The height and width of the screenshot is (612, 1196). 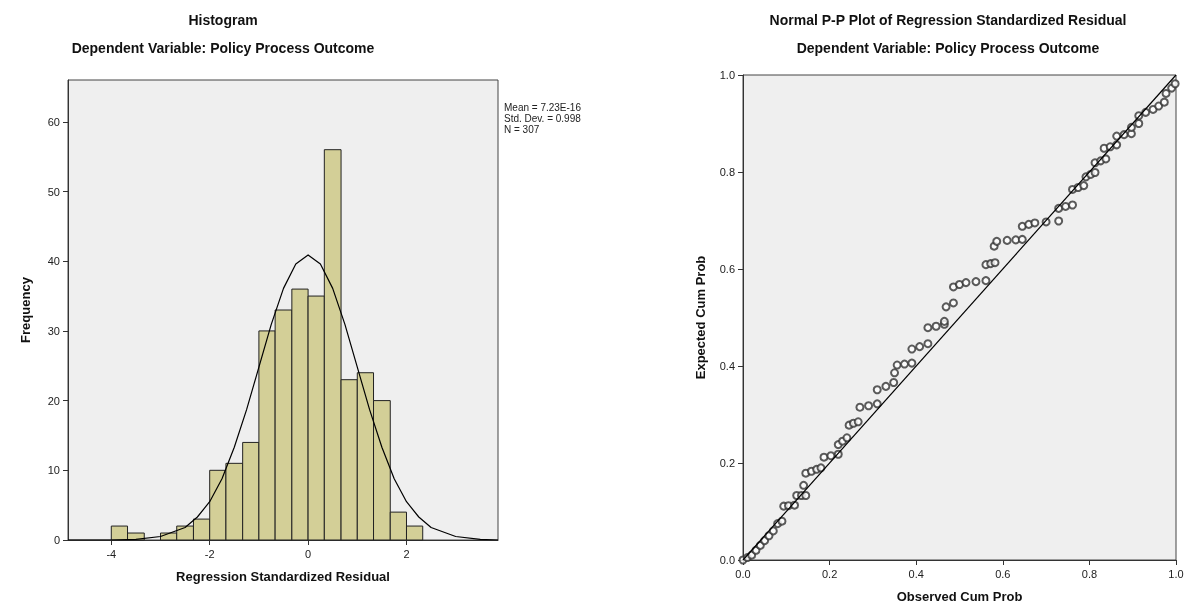 I want to click on y-tick-label: 20, so click(x=53, y=400).